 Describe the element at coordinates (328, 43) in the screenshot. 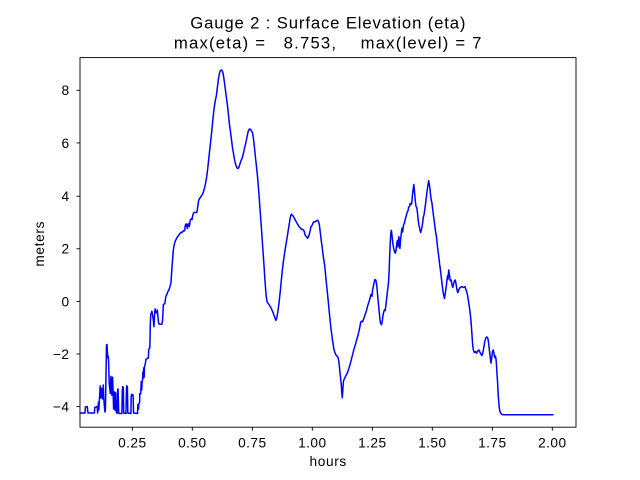

I see `svg-text:max(eta) = 8.753, max(lev: max(eta) = 8.753, max(level) = 7` at that location.